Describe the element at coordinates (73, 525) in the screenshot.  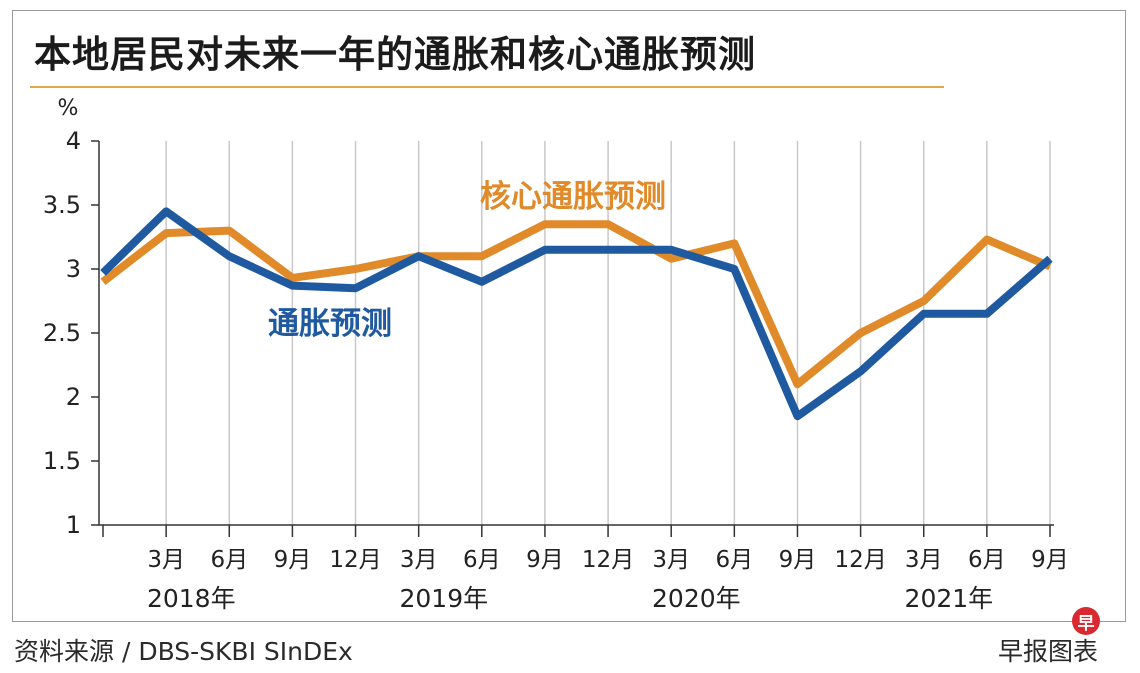
I see `y-tick-label: 1` at that location.